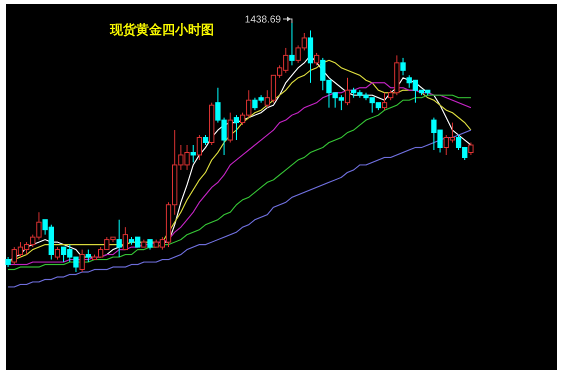 The image size is (567, 376). I want to click on chart-title: 现货黄金四小时图, so click(161, 29).